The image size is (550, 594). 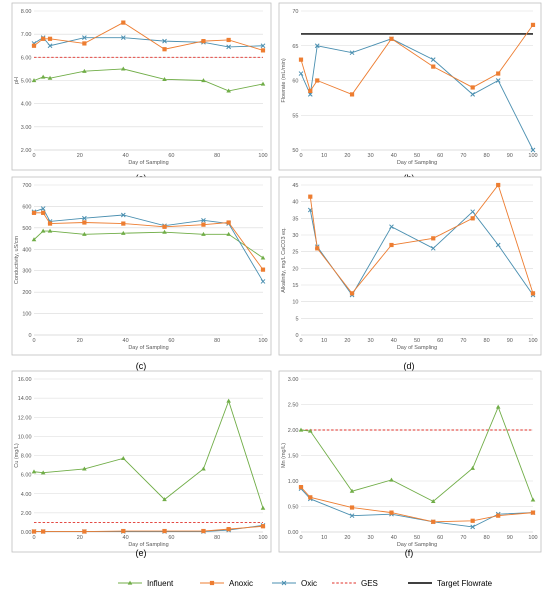 I want to click on y-tick-label: 0.50, so click(x=293, y=508).